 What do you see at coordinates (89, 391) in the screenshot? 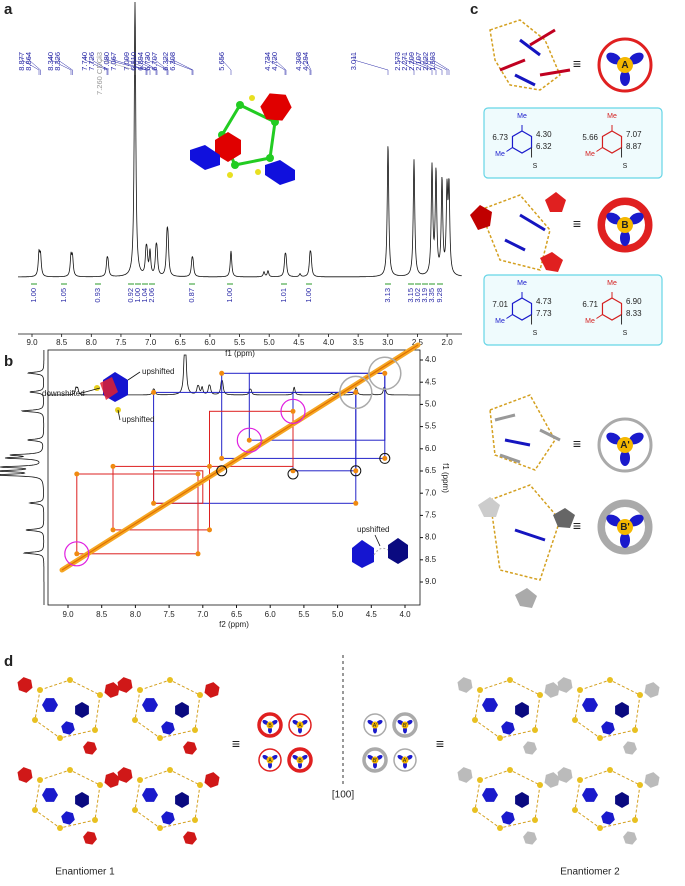
I see `annotation-arrow` at bounding box center [89, 391].